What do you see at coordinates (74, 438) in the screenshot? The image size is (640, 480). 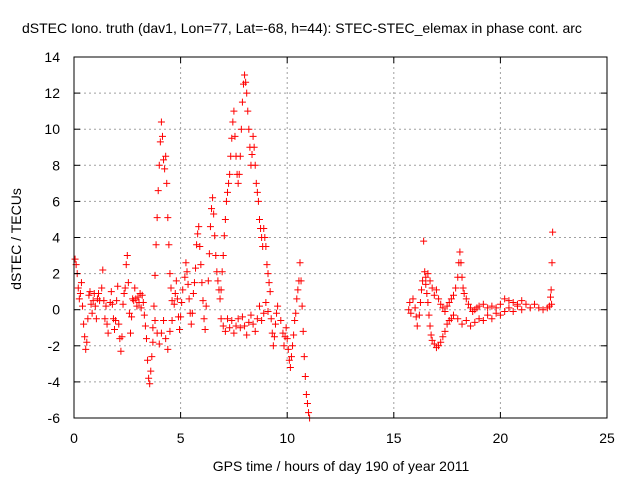 I see `x-tick-label: 0` at bounding box center [74, 438].